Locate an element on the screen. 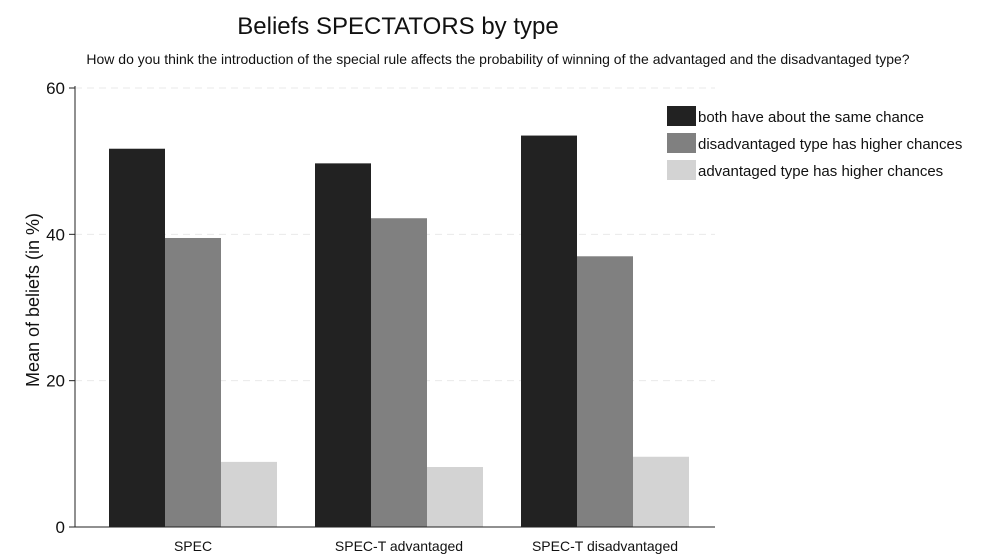 The image size is (993, 556). x-tick-label: SPEC is located at coordinates (193, 546).